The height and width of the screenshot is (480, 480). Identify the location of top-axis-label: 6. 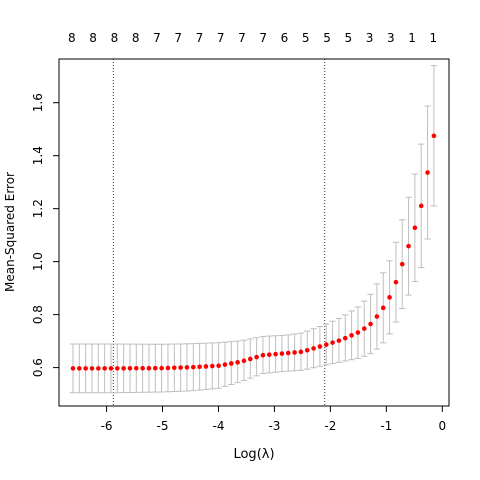
(285, 38).